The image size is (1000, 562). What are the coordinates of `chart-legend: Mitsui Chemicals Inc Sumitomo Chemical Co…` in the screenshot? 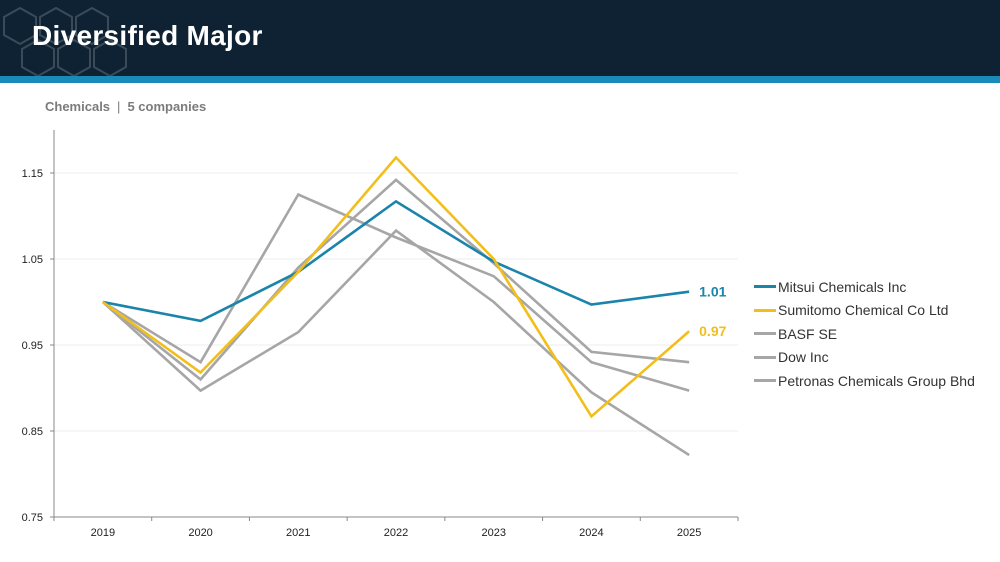 It's located at (864, 334).